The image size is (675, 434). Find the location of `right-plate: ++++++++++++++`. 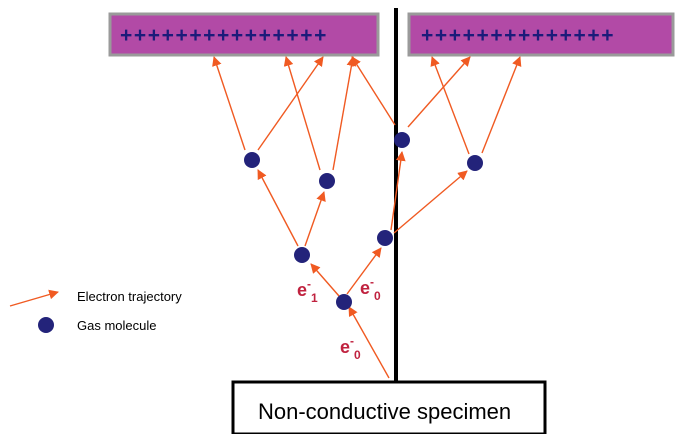

right-plate: ++++++++++++++ is located at coordinates (541, 34).